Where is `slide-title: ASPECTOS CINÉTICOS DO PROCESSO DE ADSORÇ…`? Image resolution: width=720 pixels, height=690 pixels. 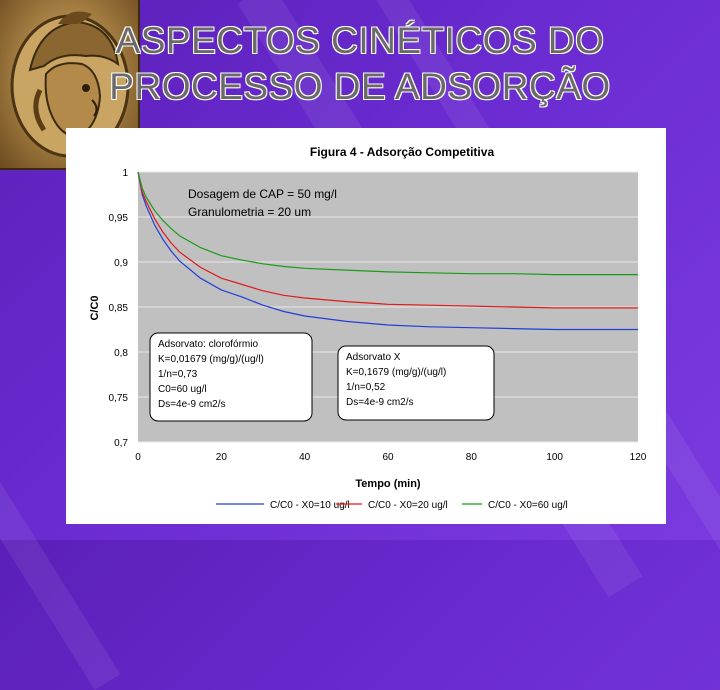
slide-title: ASPECTOS CINÉTICOS DO PROCESSO DE ADSORÇ… is located at coordinates (360, 64).